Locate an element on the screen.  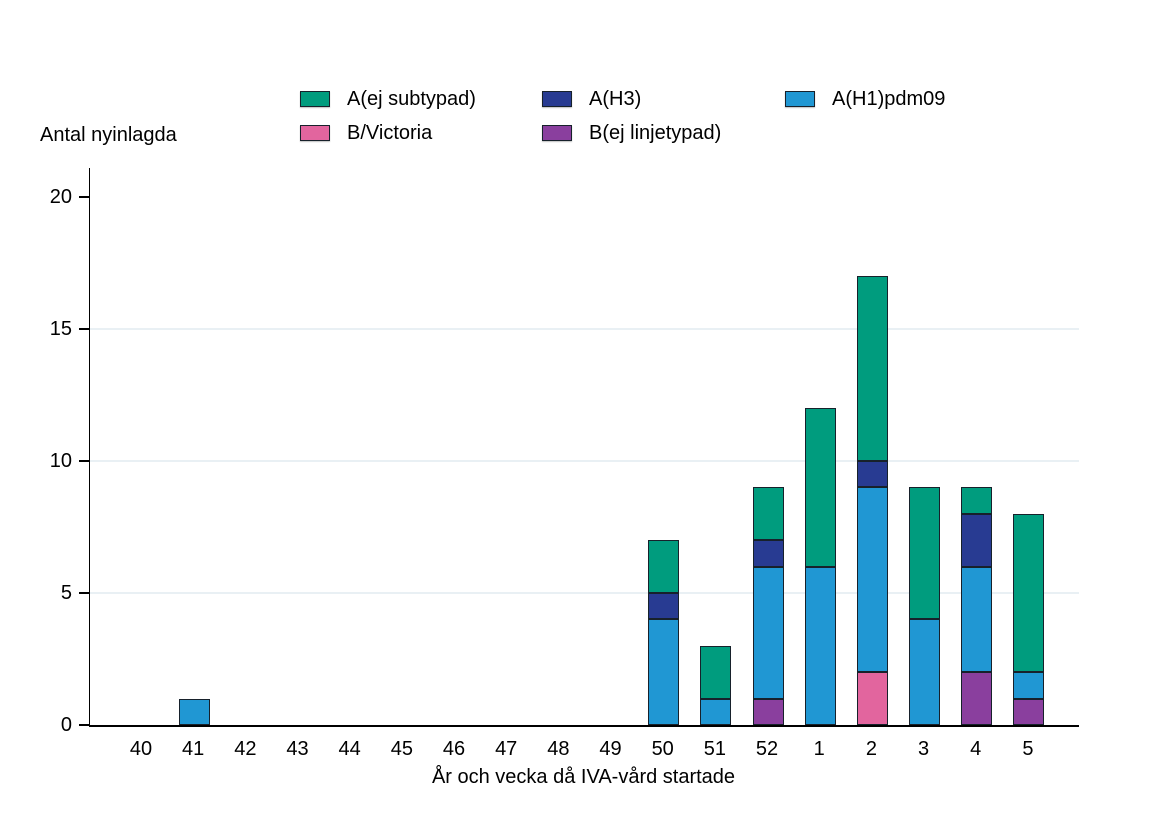
bar-segment-week-5-a-h1-pdm09 is located at coordinates (1029, 685).